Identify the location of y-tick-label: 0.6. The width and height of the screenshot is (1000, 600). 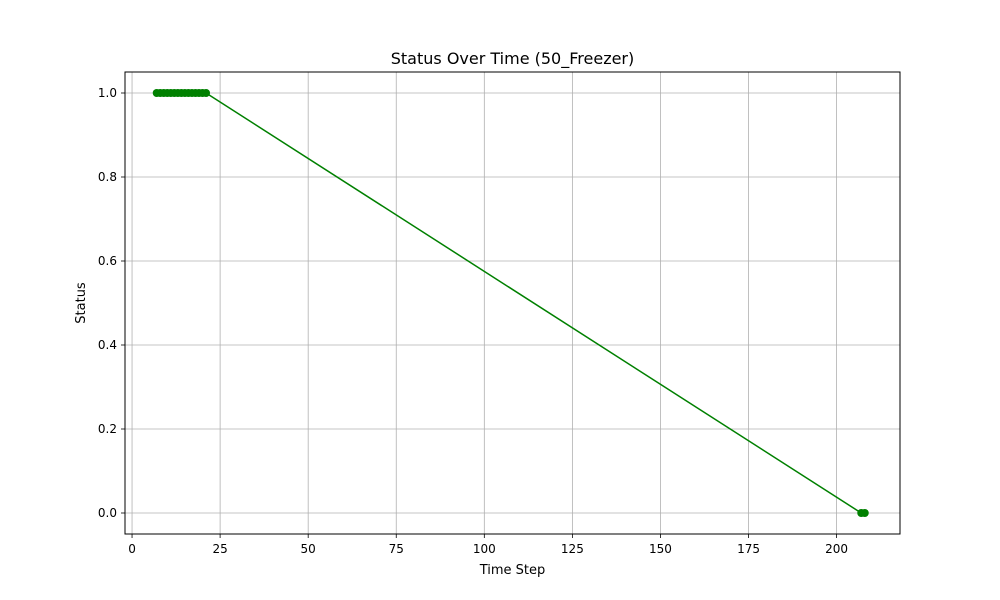
(107, 261).